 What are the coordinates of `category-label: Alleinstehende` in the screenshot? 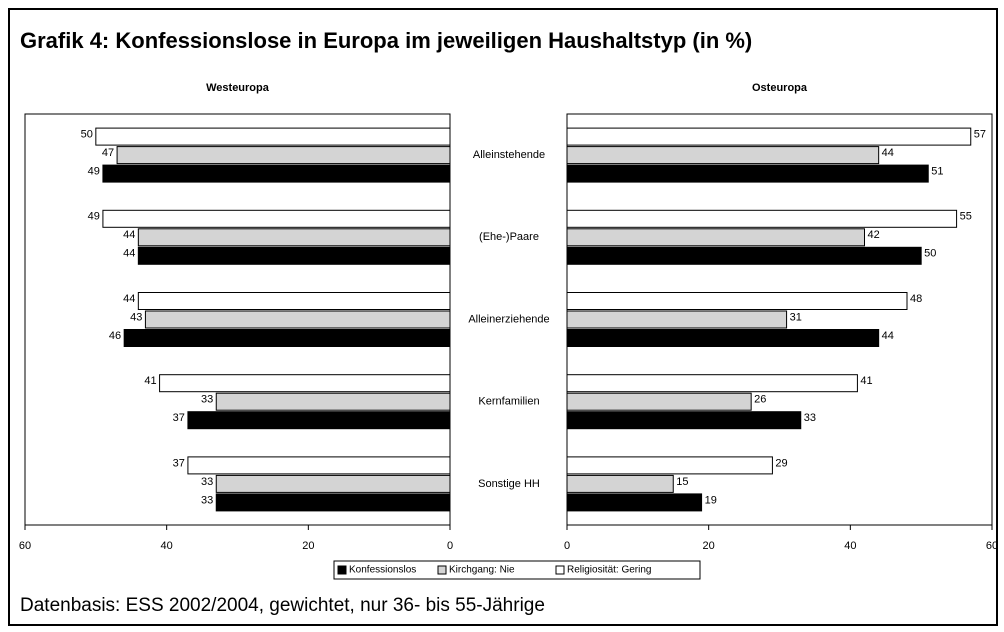 It's located at (509, 155).